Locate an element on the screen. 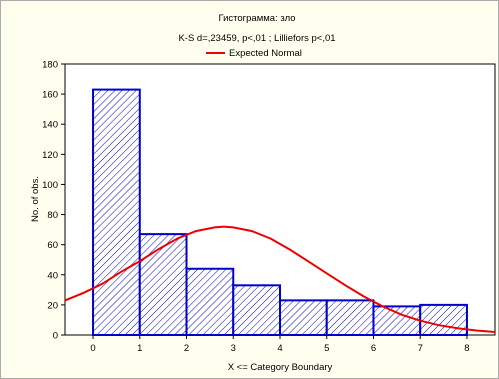  legend-label-expected-normal: Expected Normal is located at coordinates (265, 53).